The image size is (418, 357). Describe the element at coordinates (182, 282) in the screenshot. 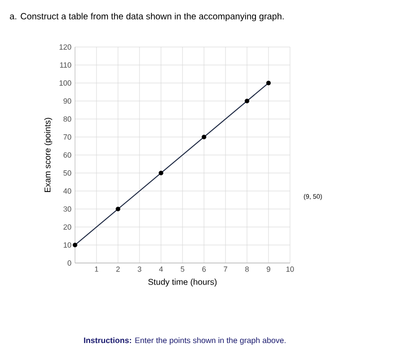

I see `x-axis-title: Study time (hours)` at that location.